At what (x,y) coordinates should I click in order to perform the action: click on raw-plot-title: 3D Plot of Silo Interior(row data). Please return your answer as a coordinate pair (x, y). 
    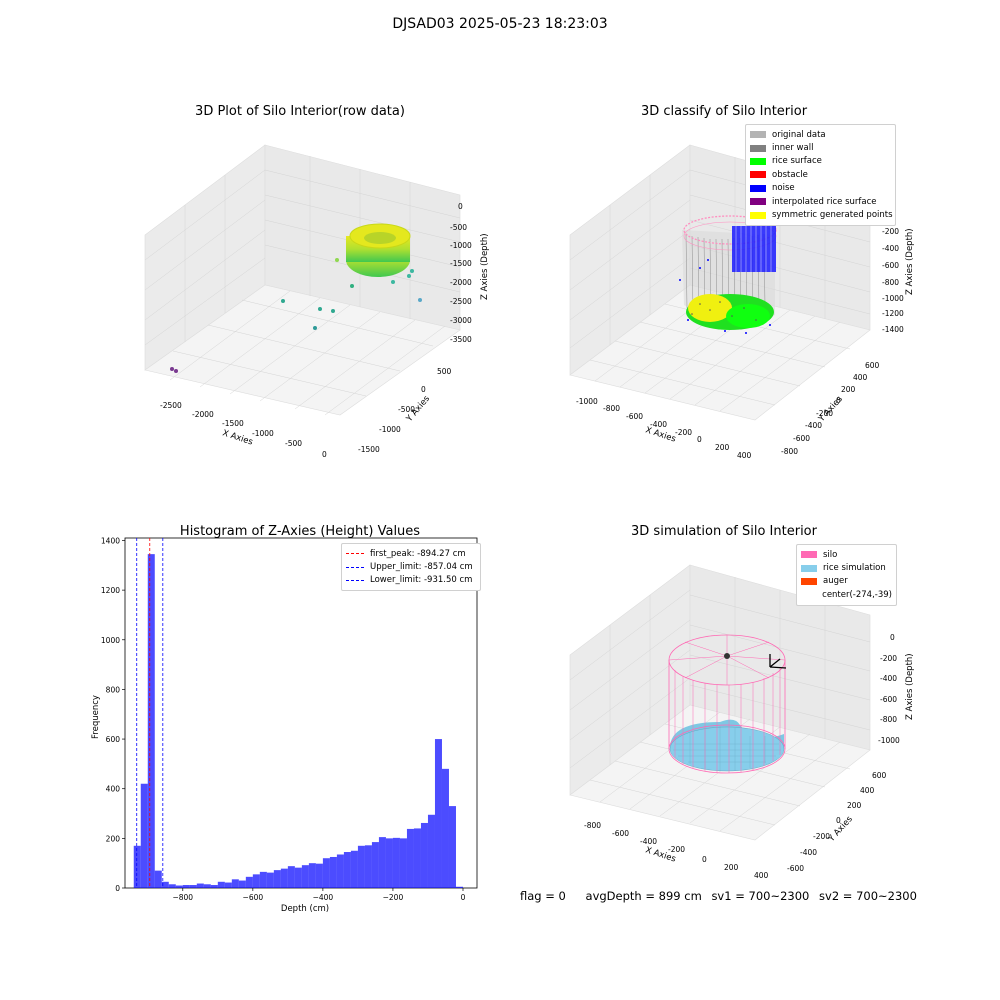
    Looking at the image, I should click on (300, 111).